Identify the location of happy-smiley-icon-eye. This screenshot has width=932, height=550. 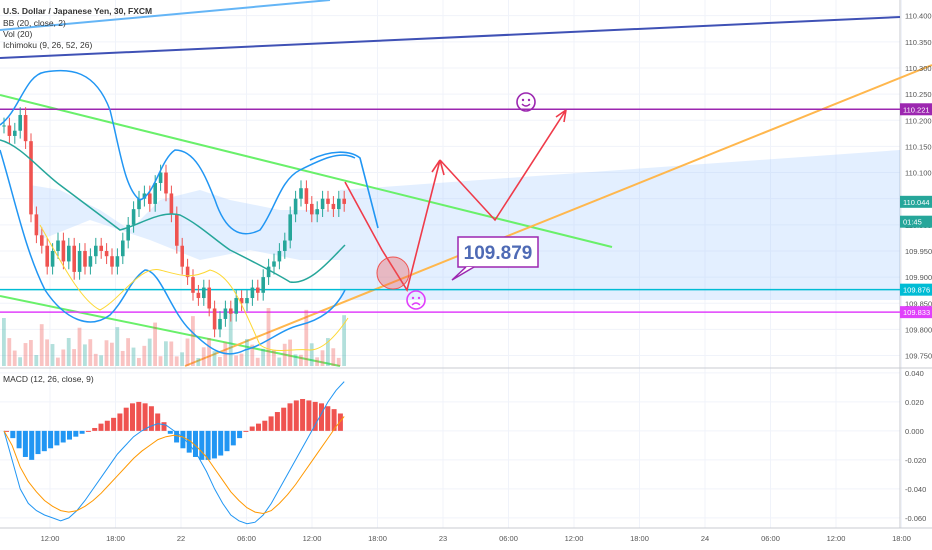
(529, 100).